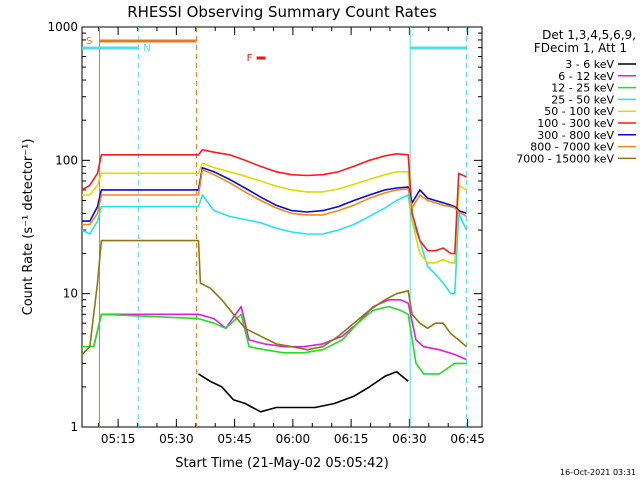  Describe the element at coordinates (250, 58) in the screenshot. I see `flare-flag-label: F` at that location.